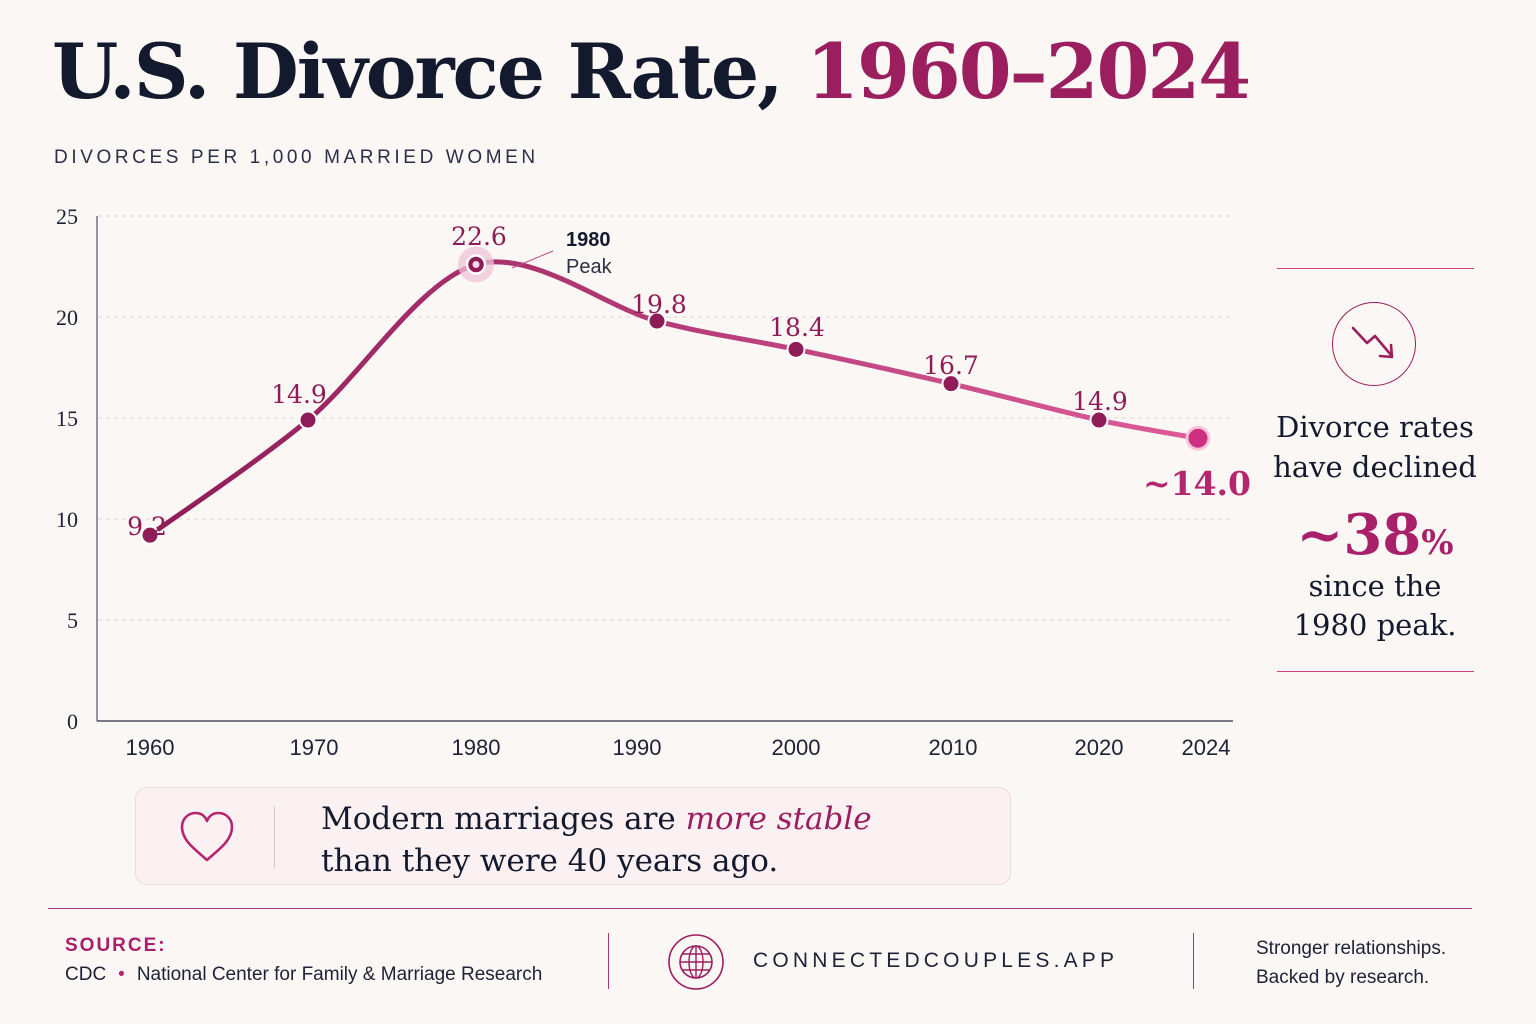 The image size is (1536, 1024). Describe the element at coordinates (637, 747) in the screenshot. I see `x-tick-label: 1990` at that location.